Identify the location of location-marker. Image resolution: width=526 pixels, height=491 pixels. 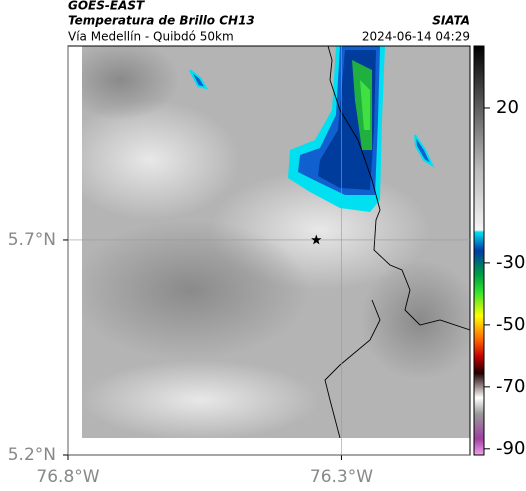
(316, 239).